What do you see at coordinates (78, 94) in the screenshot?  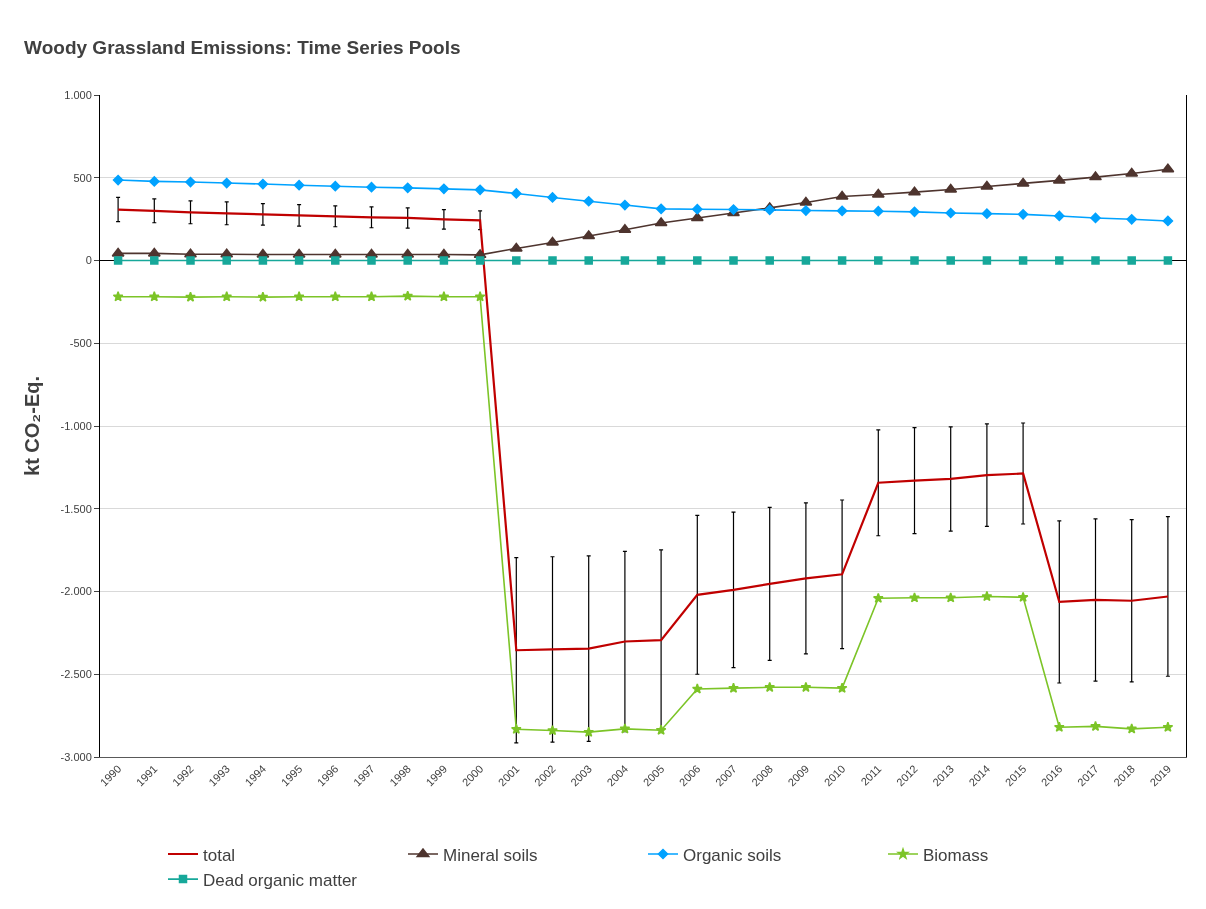 I see `y-tick-label: 1.000` at bounding box center [78, 94].